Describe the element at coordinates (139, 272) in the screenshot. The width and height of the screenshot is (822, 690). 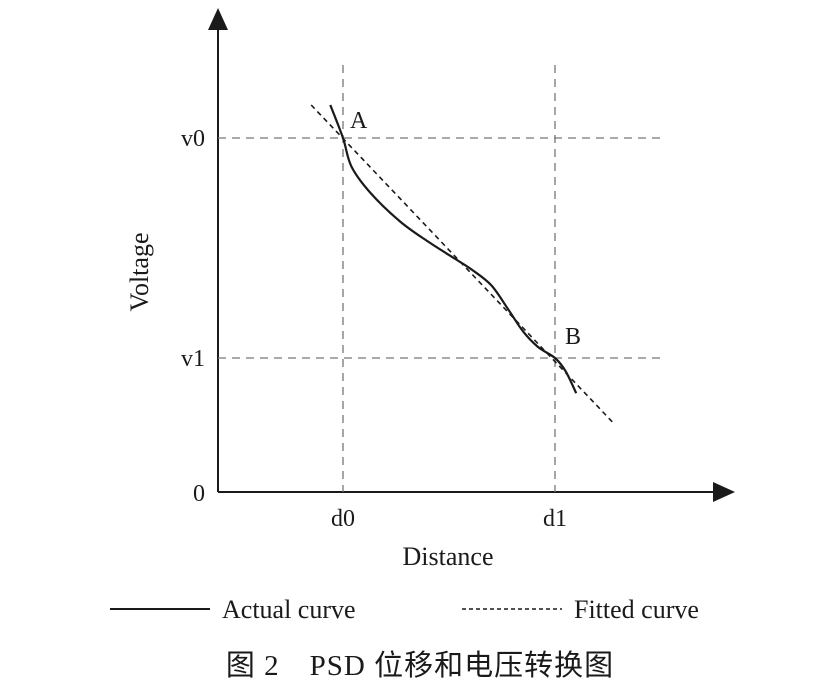
I see `y-axis-label: Voltage` at that location.